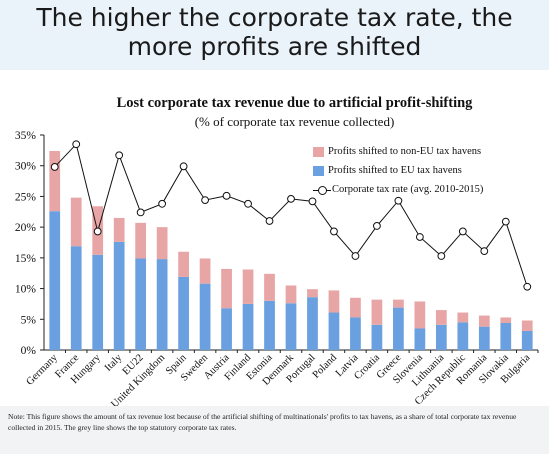 The height and width of the screenshot is (454, 549). I want to click on chart-subtitle: (% of corporate tax revenue collected), so click(294, 121).